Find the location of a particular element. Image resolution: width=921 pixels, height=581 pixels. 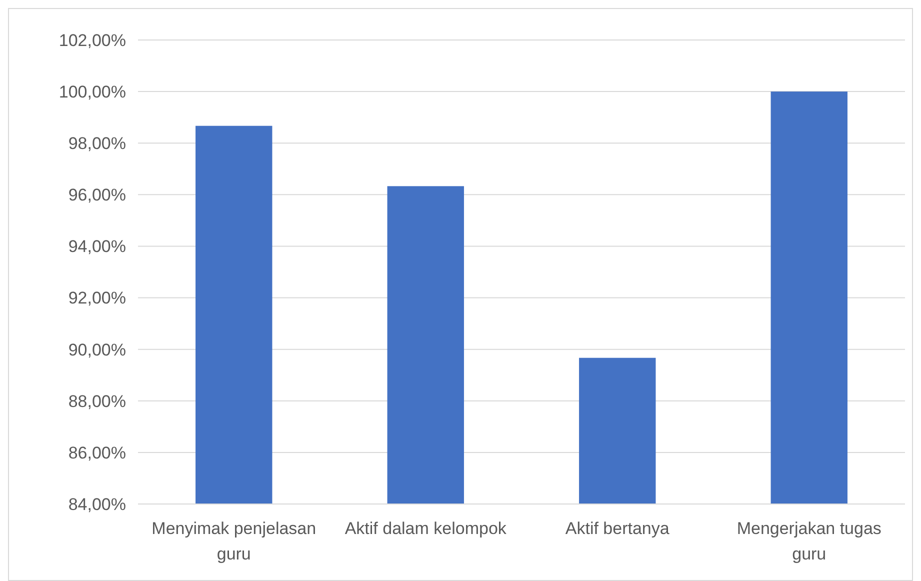

y-tick-label: 102,00% is located at coordinates (92, 40).